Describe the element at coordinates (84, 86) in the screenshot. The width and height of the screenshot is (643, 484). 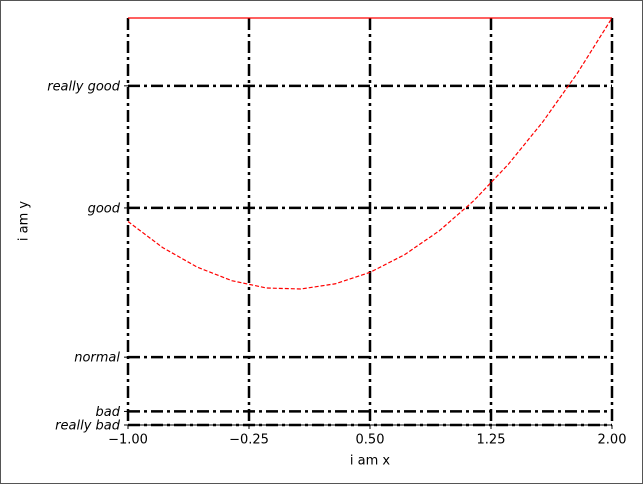
I see `y-tick-label: really good` at that location.